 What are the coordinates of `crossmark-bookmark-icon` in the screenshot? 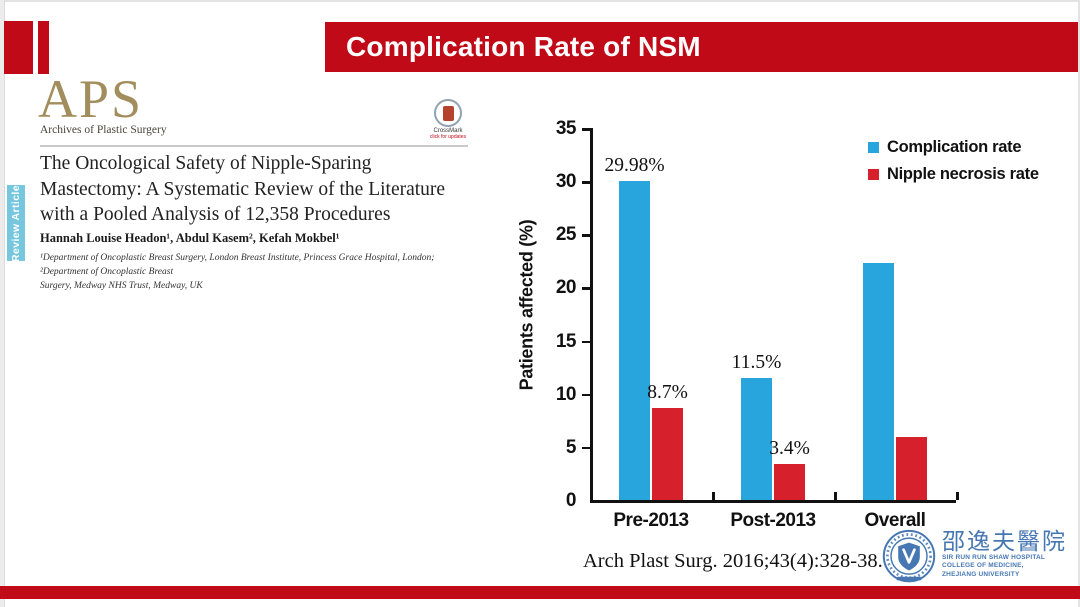 It's located at (448, 113).